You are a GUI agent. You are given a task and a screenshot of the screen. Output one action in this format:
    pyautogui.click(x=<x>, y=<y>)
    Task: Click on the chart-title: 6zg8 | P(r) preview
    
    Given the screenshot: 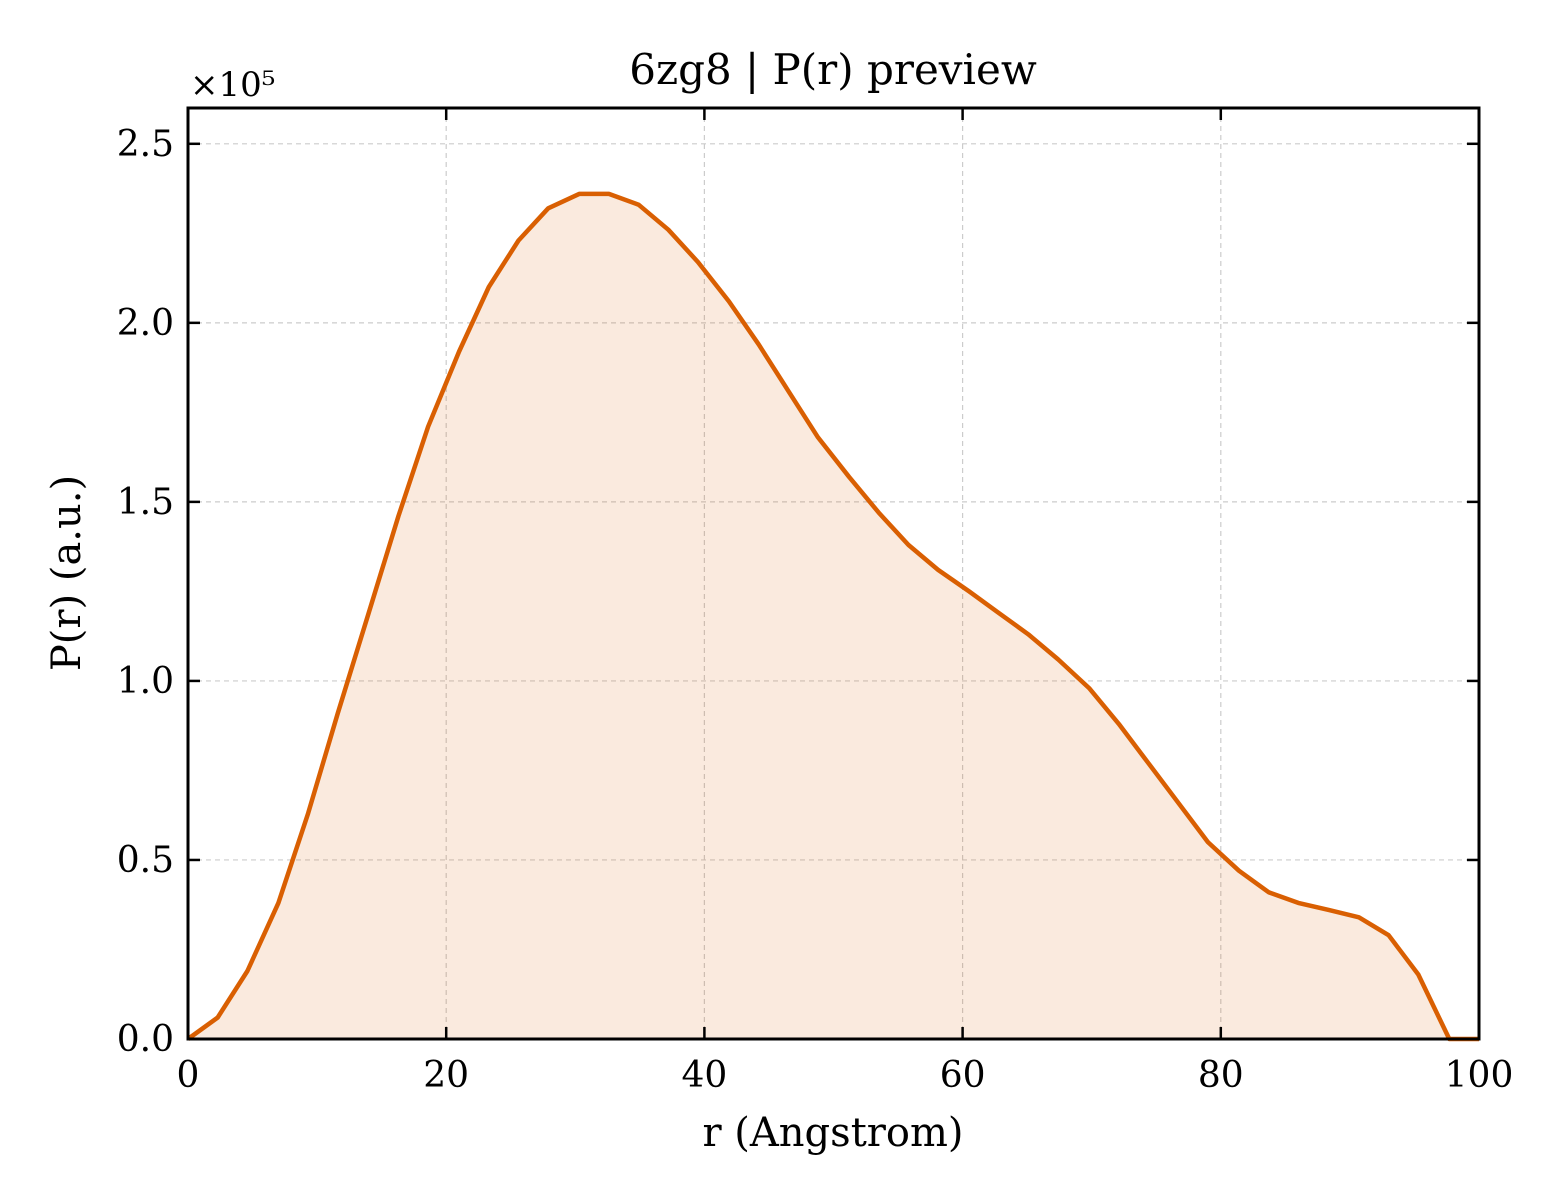 What is the action you would take?
    pyautogui.click(x=833, y=69)
    